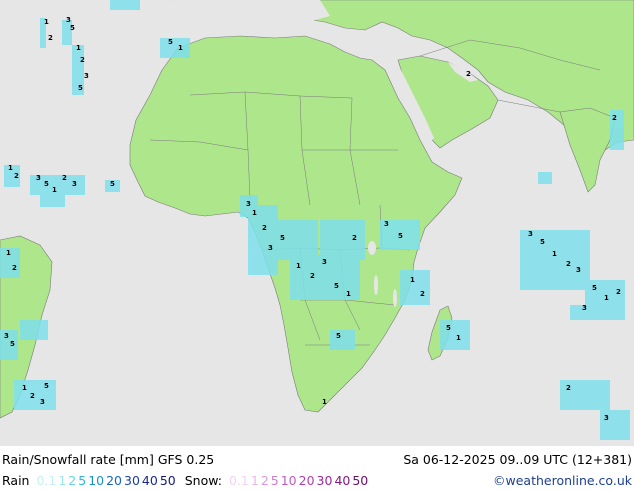  Describe the element at coordinates (517, 459) in the screenshot. I see `map-datetime: Sa 06-12-2025 09..09 UTC (12+381)` at that location.